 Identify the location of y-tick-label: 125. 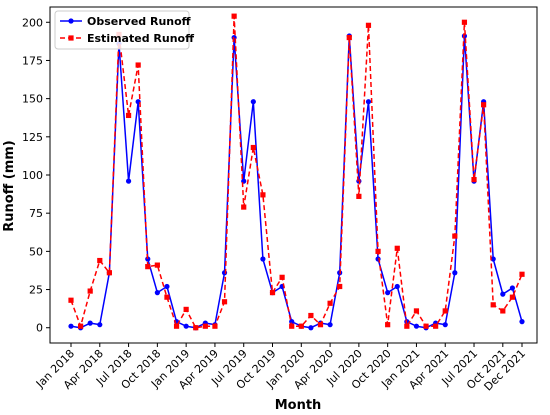
(32, 137).